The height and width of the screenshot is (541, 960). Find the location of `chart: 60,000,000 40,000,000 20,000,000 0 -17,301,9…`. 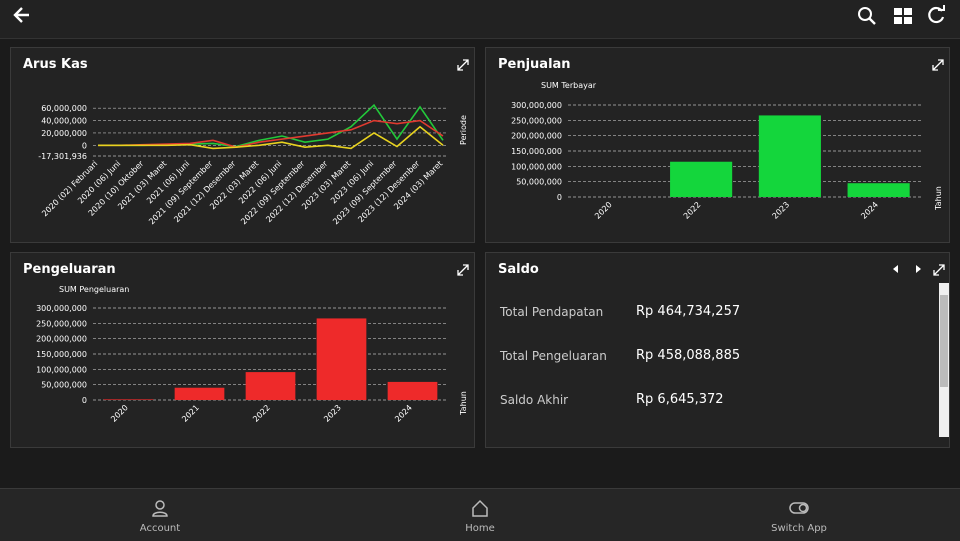

chart: 60,000,000 40,000,000 20,000,000 0 -17,301,9… is located at coordinates (253, 142).